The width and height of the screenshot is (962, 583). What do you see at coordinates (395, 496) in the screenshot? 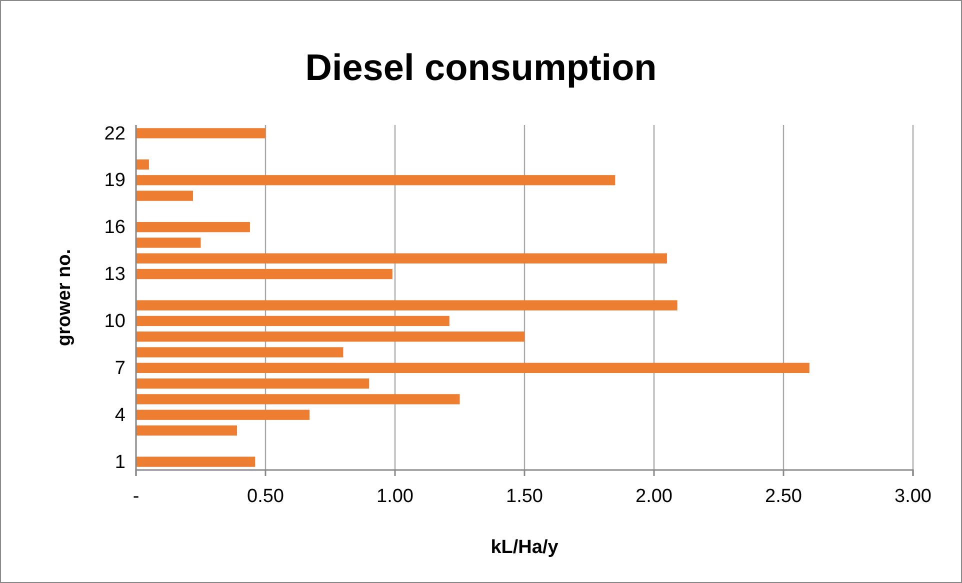
I see `x-tick-label: 1.00` at bounding box center [395, 496].